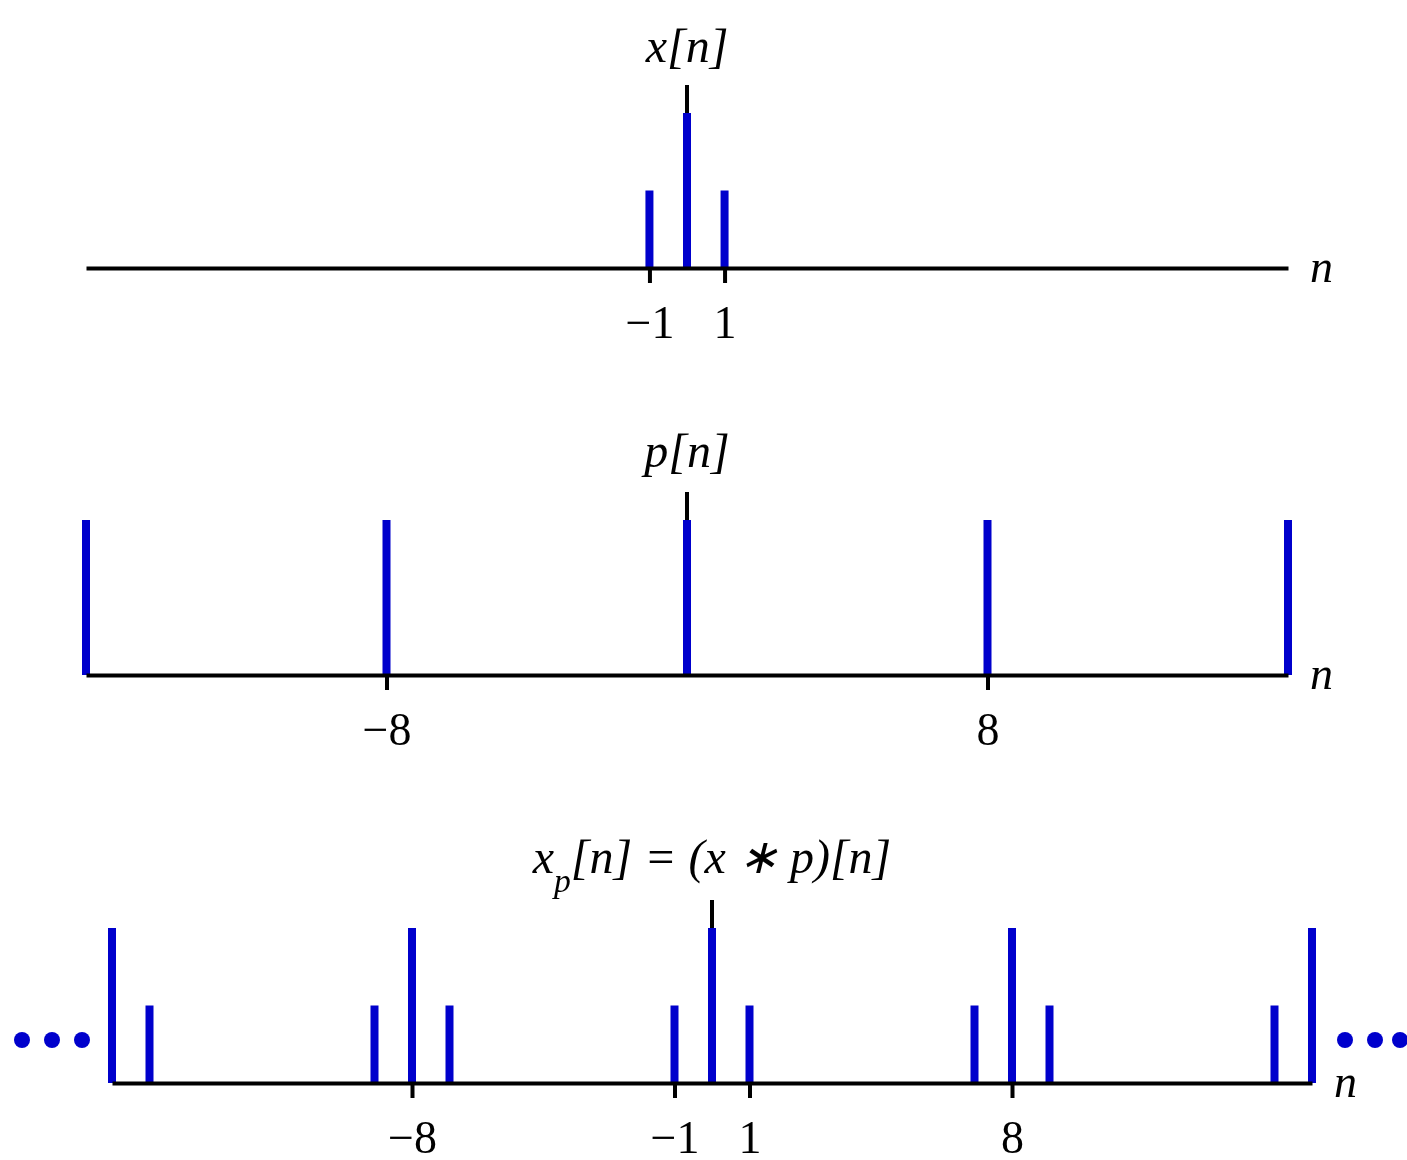  I want to click on chart-title: p[n], so click(685, 450).